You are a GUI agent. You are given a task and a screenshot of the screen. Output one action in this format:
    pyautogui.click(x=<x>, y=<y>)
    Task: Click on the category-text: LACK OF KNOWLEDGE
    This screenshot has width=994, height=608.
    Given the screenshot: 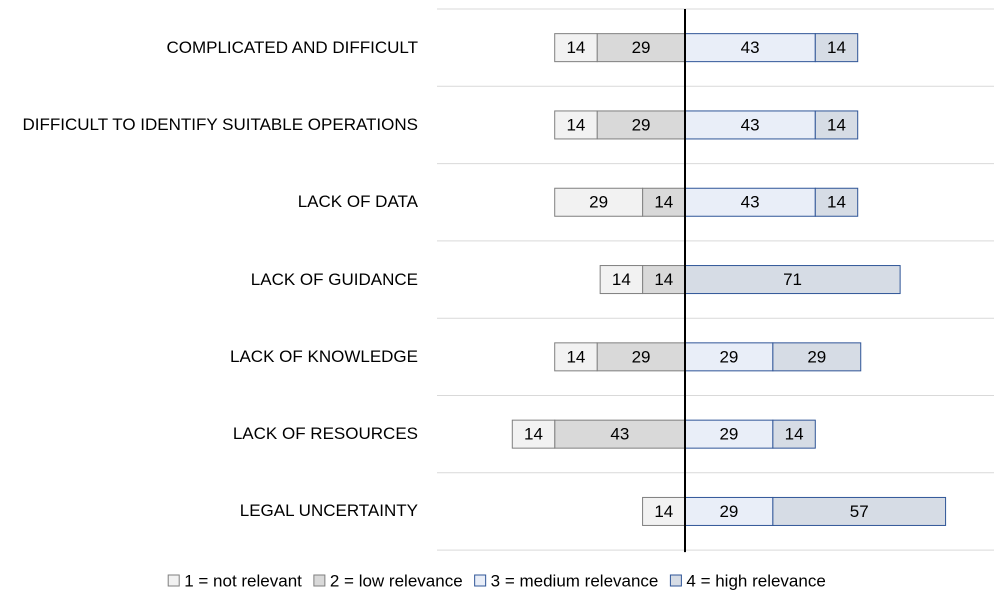 What is the action you would take?
    pyautogui.click(x=324, y=356)
    